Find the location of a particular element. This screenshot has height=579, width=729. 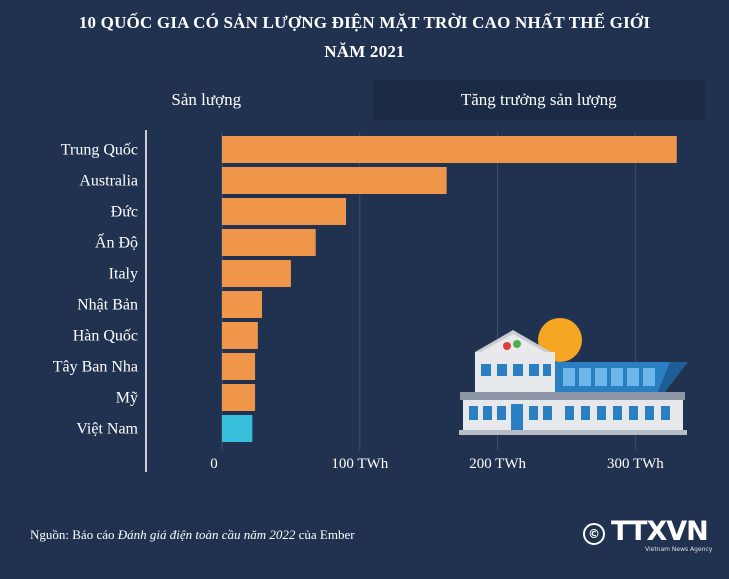

x-tick-label: 300 TWh is located at coordinates (635, 464).